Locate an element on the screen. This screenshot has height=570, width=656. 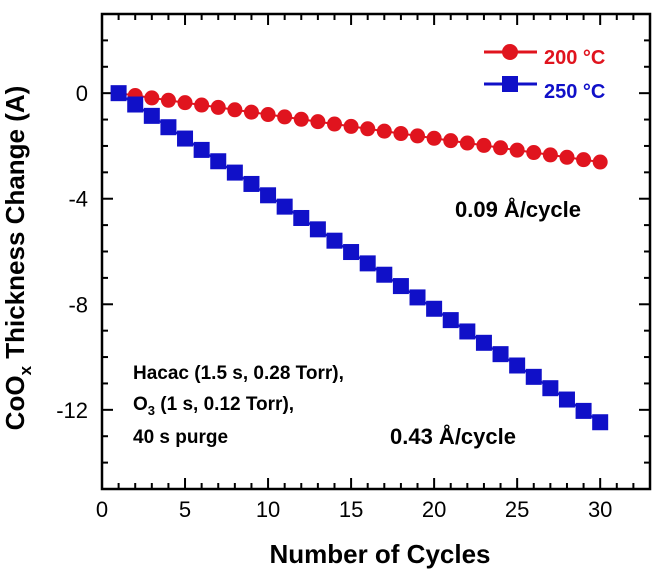
x-tick-labels: 0 5 10 15 20 25 30 is located at coordinates (354, 509).